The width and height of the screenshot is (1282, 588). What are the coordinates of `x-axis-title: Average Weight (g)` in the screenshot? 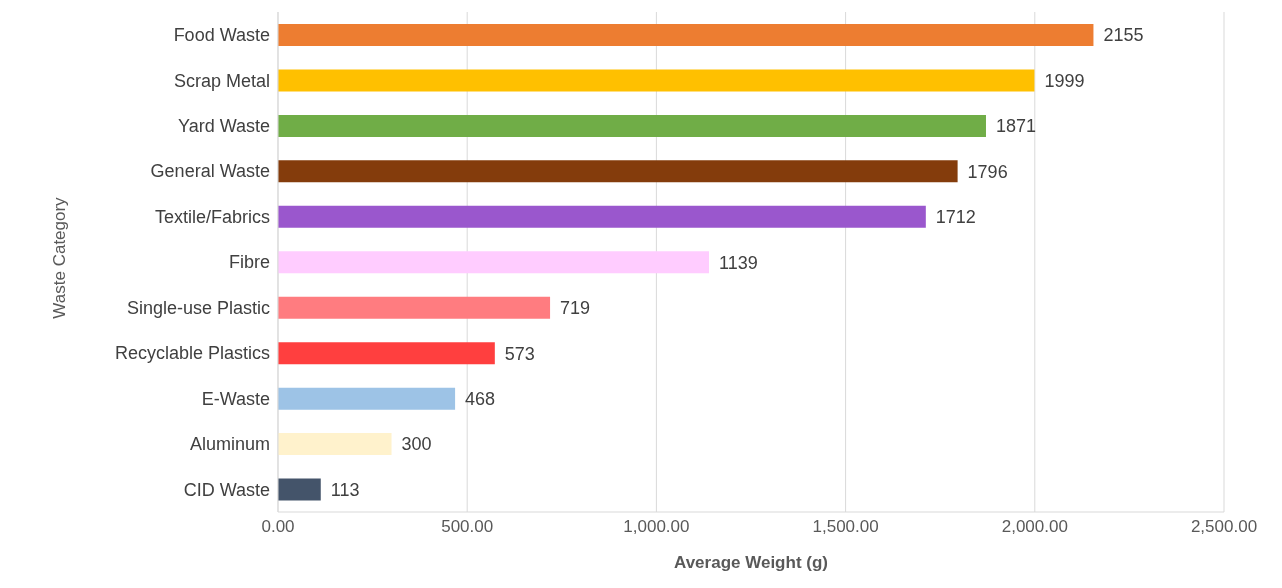 It's located at (751, 563).